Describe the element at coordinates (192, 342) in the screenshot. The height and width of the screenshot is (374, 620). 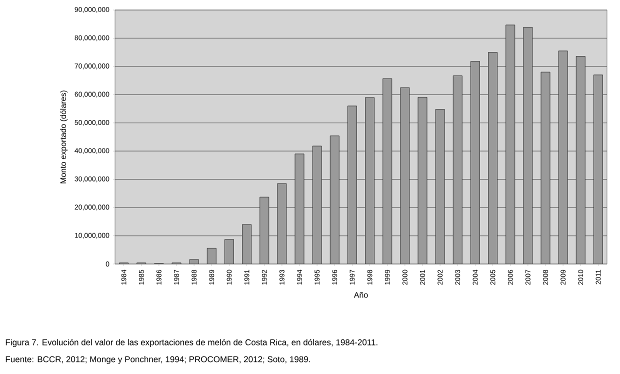
I see `text: Figura 7. Evolución del valor de las exportaciones de melón de Costa Rica, en dólares, 1984-2011.` at that location.